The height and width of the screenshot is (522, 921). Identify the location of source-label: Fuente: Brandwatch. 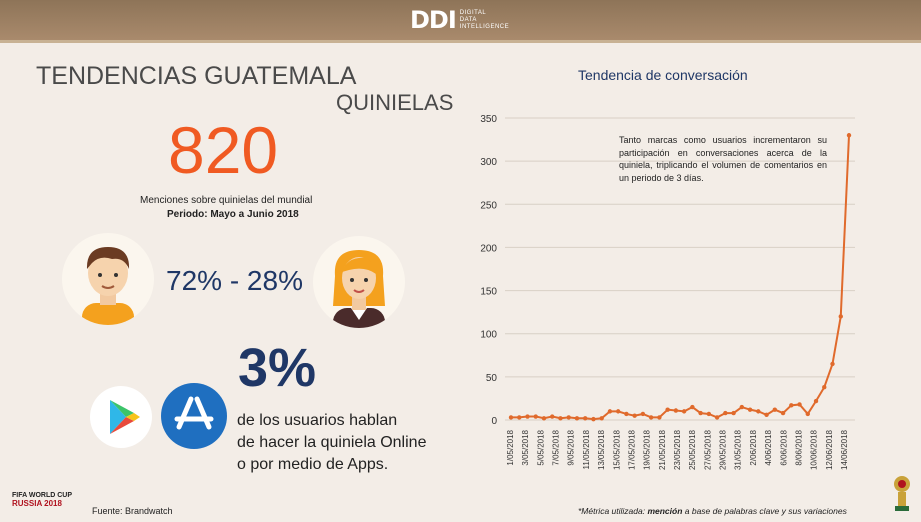
(132, 511).